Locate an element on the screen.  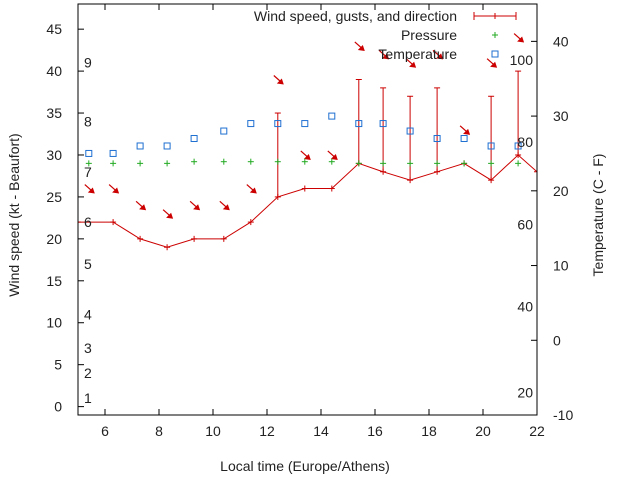
x-tick-label: 12 is located at coordinates (267, 431).